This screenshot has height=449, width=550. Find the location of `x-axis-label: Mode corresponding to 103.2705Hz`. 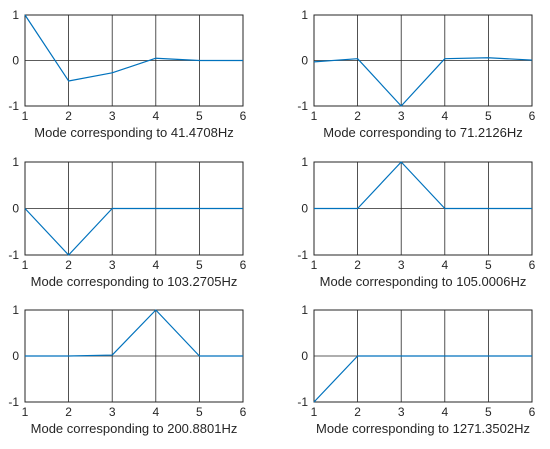

x-axis-label: Mode corresponding to 103.2705Hz is located at coordinates (134, 281).